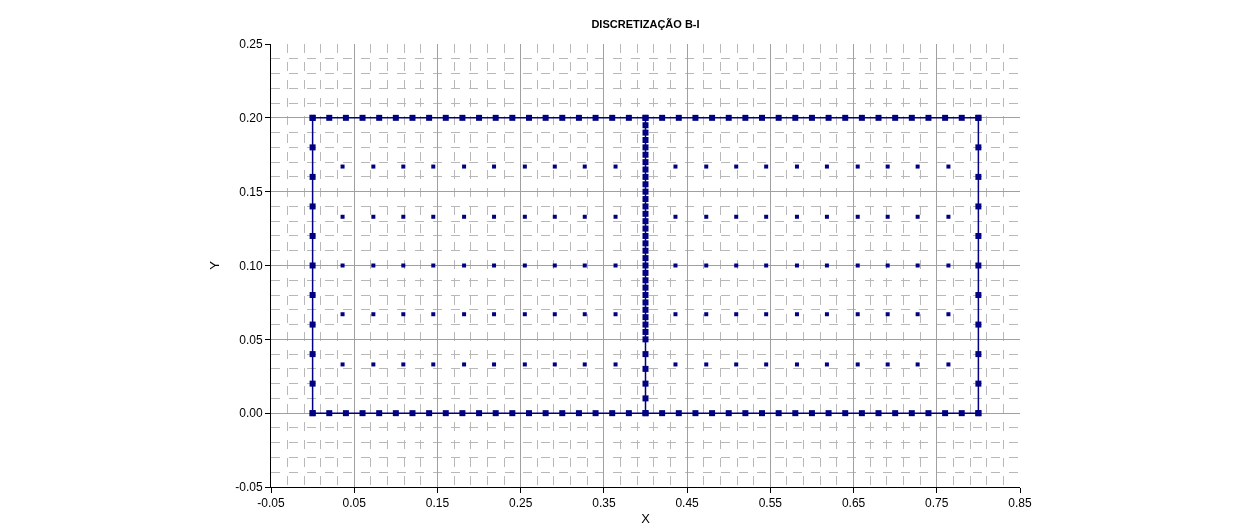 The width and height of the screenshot is (1246, 531). What do you see at coordinates (520, 503) in the screenshot?
I see `x-tick-label: 0.25` at bounding box center [520, 503].